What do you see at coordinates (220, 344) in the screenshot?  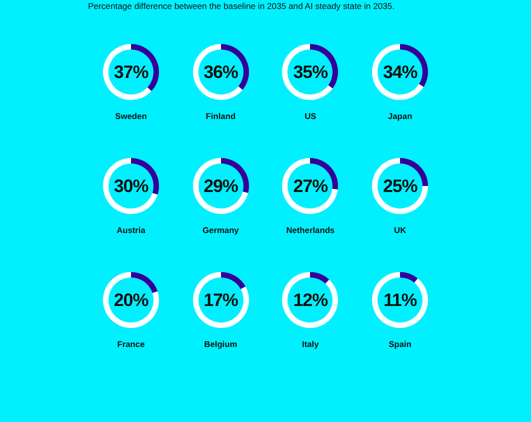 I see `text: Belgium` at bounding box center [220, 344].